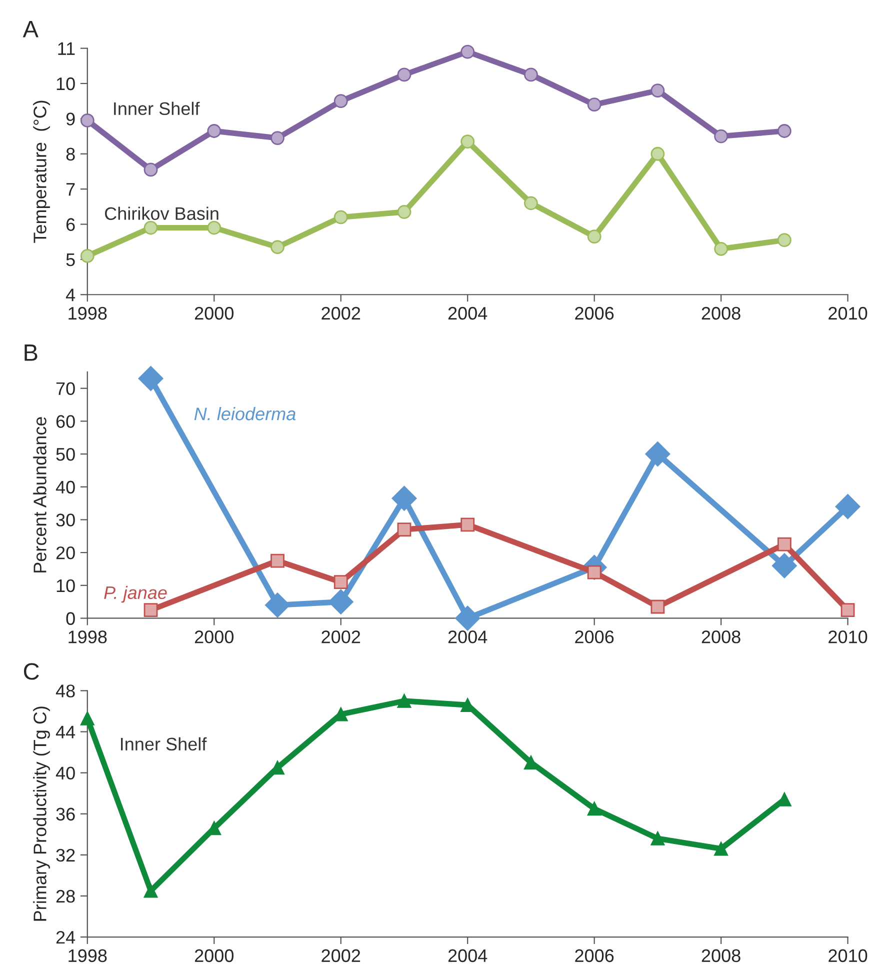 The height and width of the screenshot is (966, 874). I want to click on y-tick-label: 6, so click(70, 224).